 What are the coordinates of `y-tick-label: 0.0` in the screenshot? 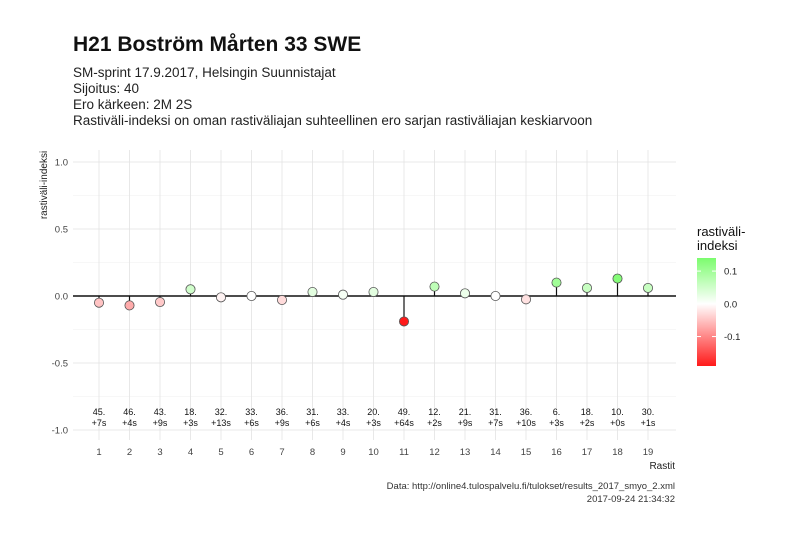 It's located at (61, 297).